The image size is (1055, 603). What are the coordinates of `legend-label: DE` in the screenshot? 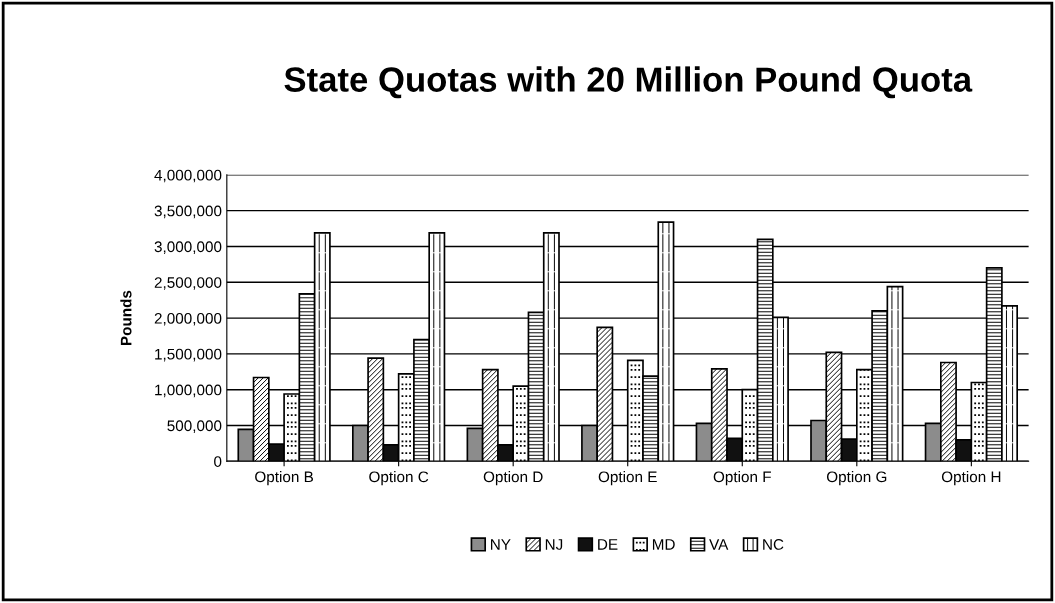 It's located at (608, 544).